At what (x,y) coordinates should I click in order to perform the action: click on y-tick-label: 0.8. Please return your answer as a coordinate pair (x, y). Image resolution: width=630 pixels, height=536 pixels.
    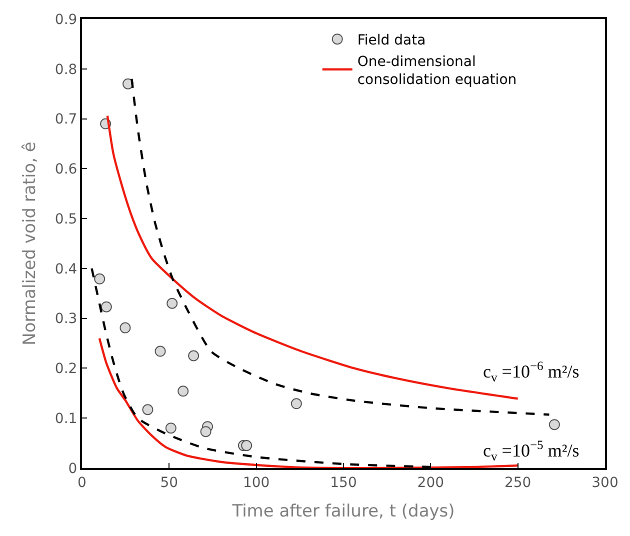
    Looking at the image, I should click on (66, 70).